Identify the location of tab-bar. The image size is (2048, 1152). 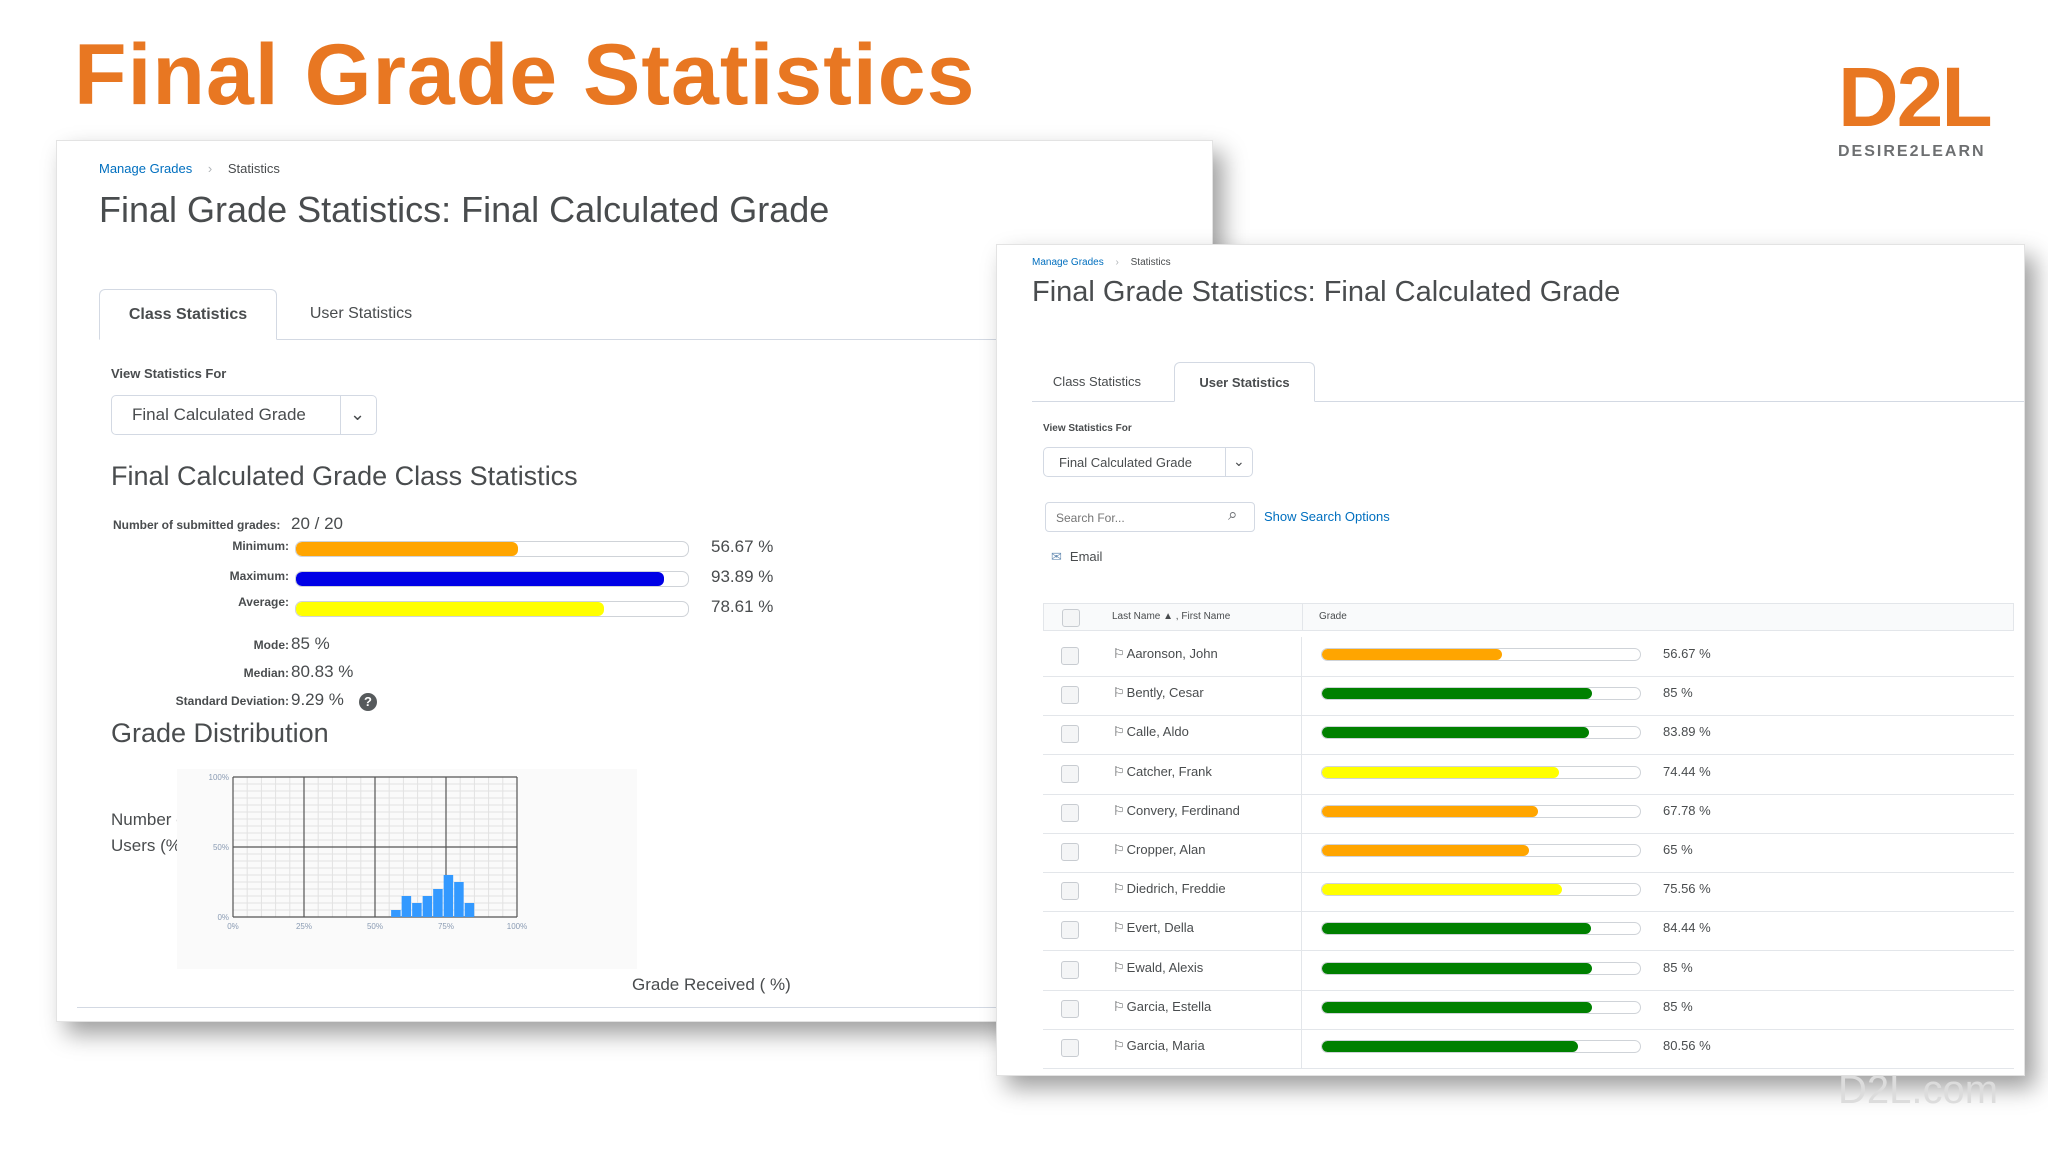
(1528, 401).